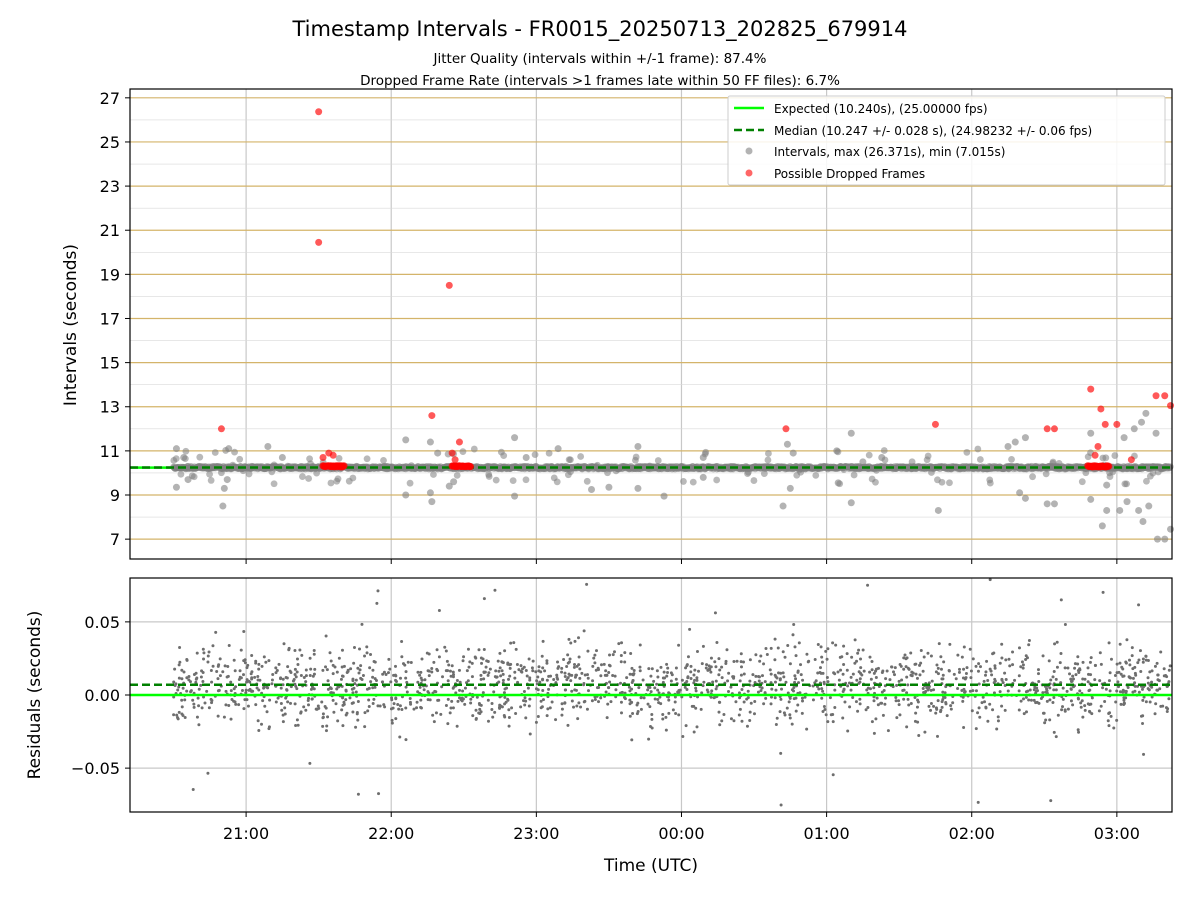  What do you see at coordinates (100, 695) in the screenshot?
I see `residuals-y-ticks: −0.050.000.05` at bounding box center [100, 695].